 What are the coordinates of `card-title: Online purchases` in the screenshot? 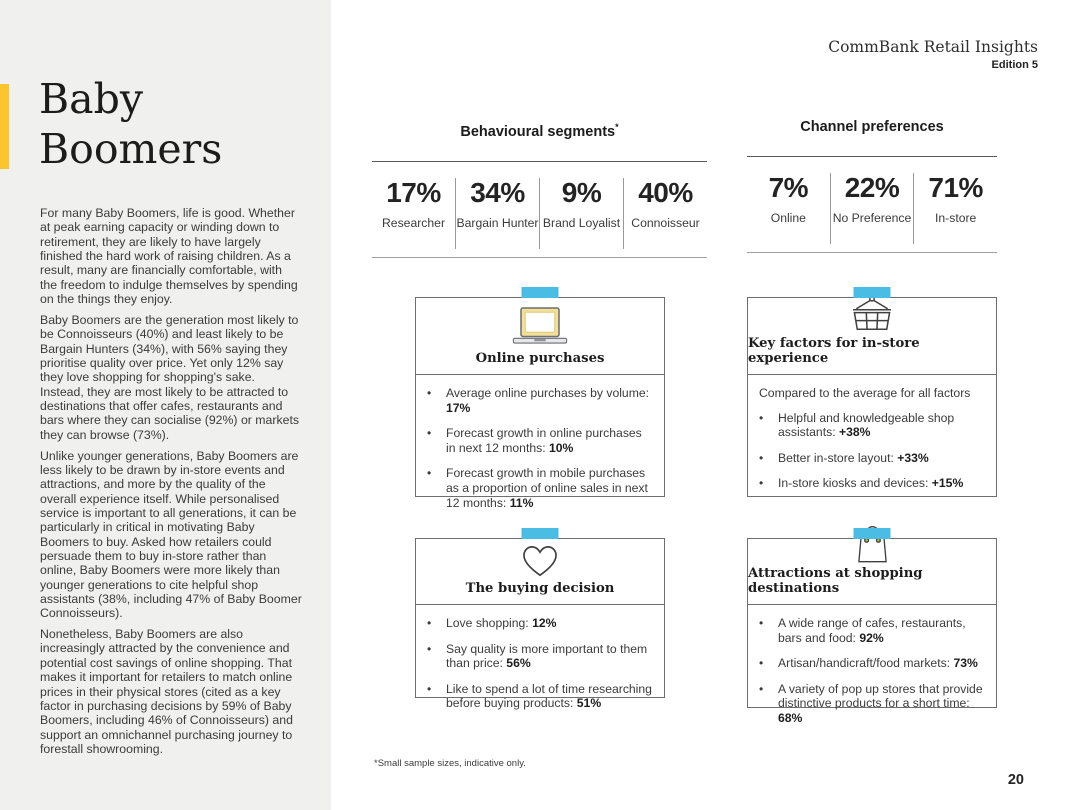 It's located at (540, 358).